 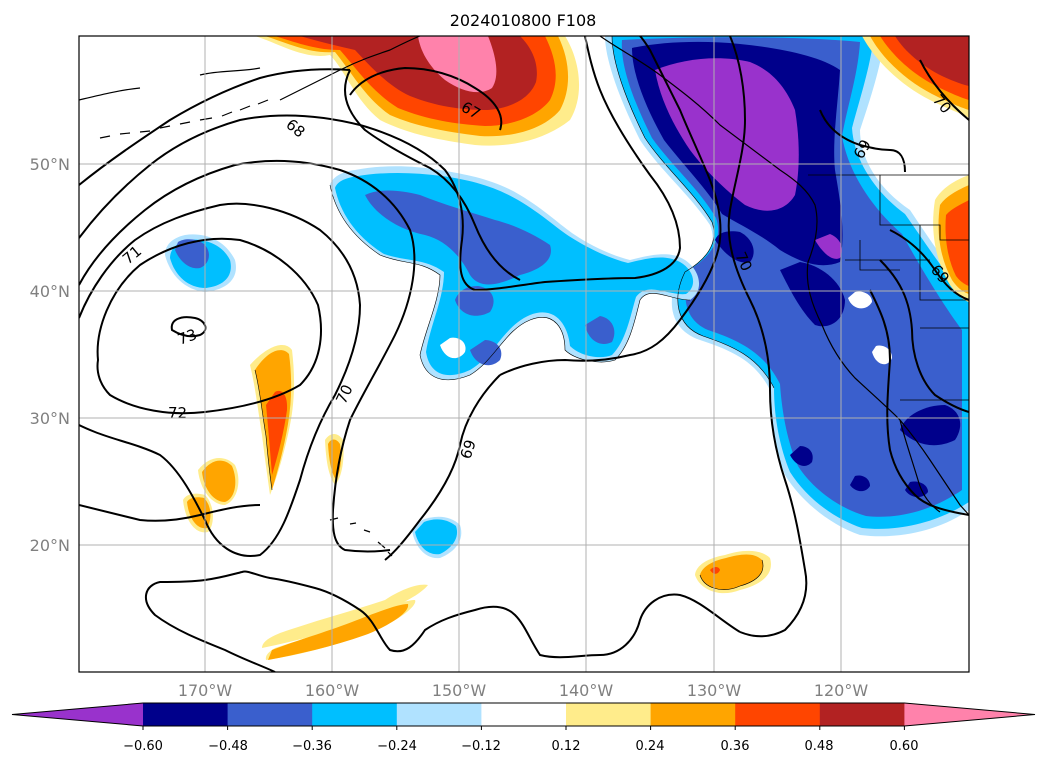 What do you see at coordinates (205, 690) in the screenshot?
I see `lon-label-170w: 170°W` at bounding box center [205, 690].